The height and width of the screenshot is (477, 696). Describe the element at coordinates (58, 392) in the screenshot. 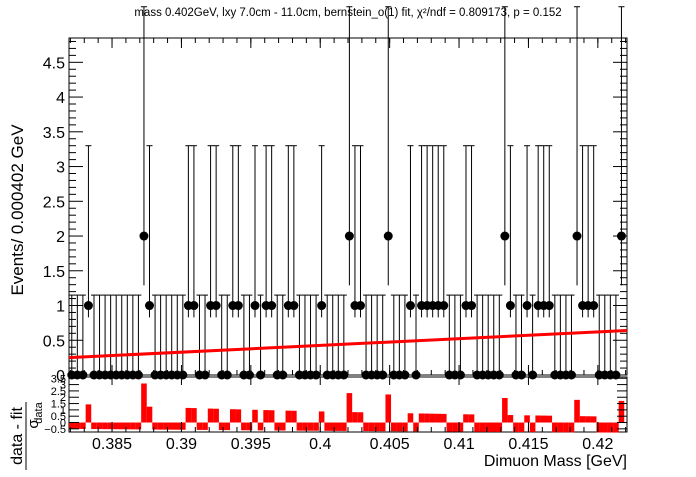

I see `pull-y-tick-label: 2.5` at that location.